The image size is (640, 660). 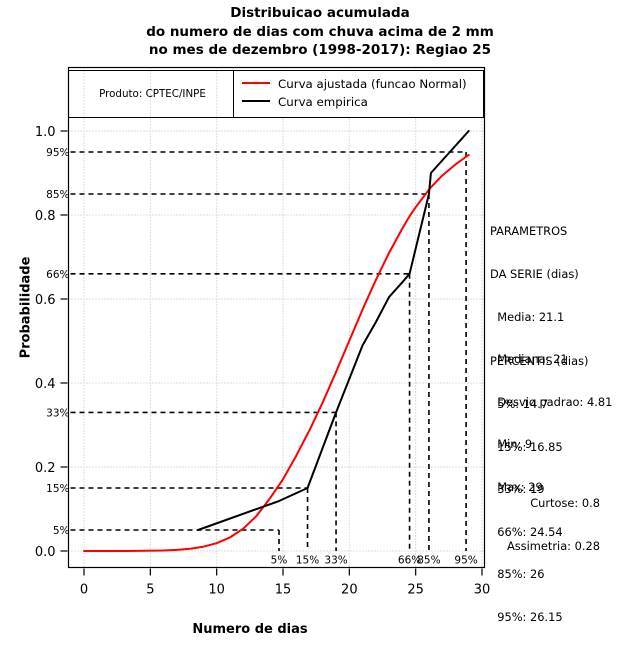 I want to click on param-max: Max: 29, so click(x=516, y=487).